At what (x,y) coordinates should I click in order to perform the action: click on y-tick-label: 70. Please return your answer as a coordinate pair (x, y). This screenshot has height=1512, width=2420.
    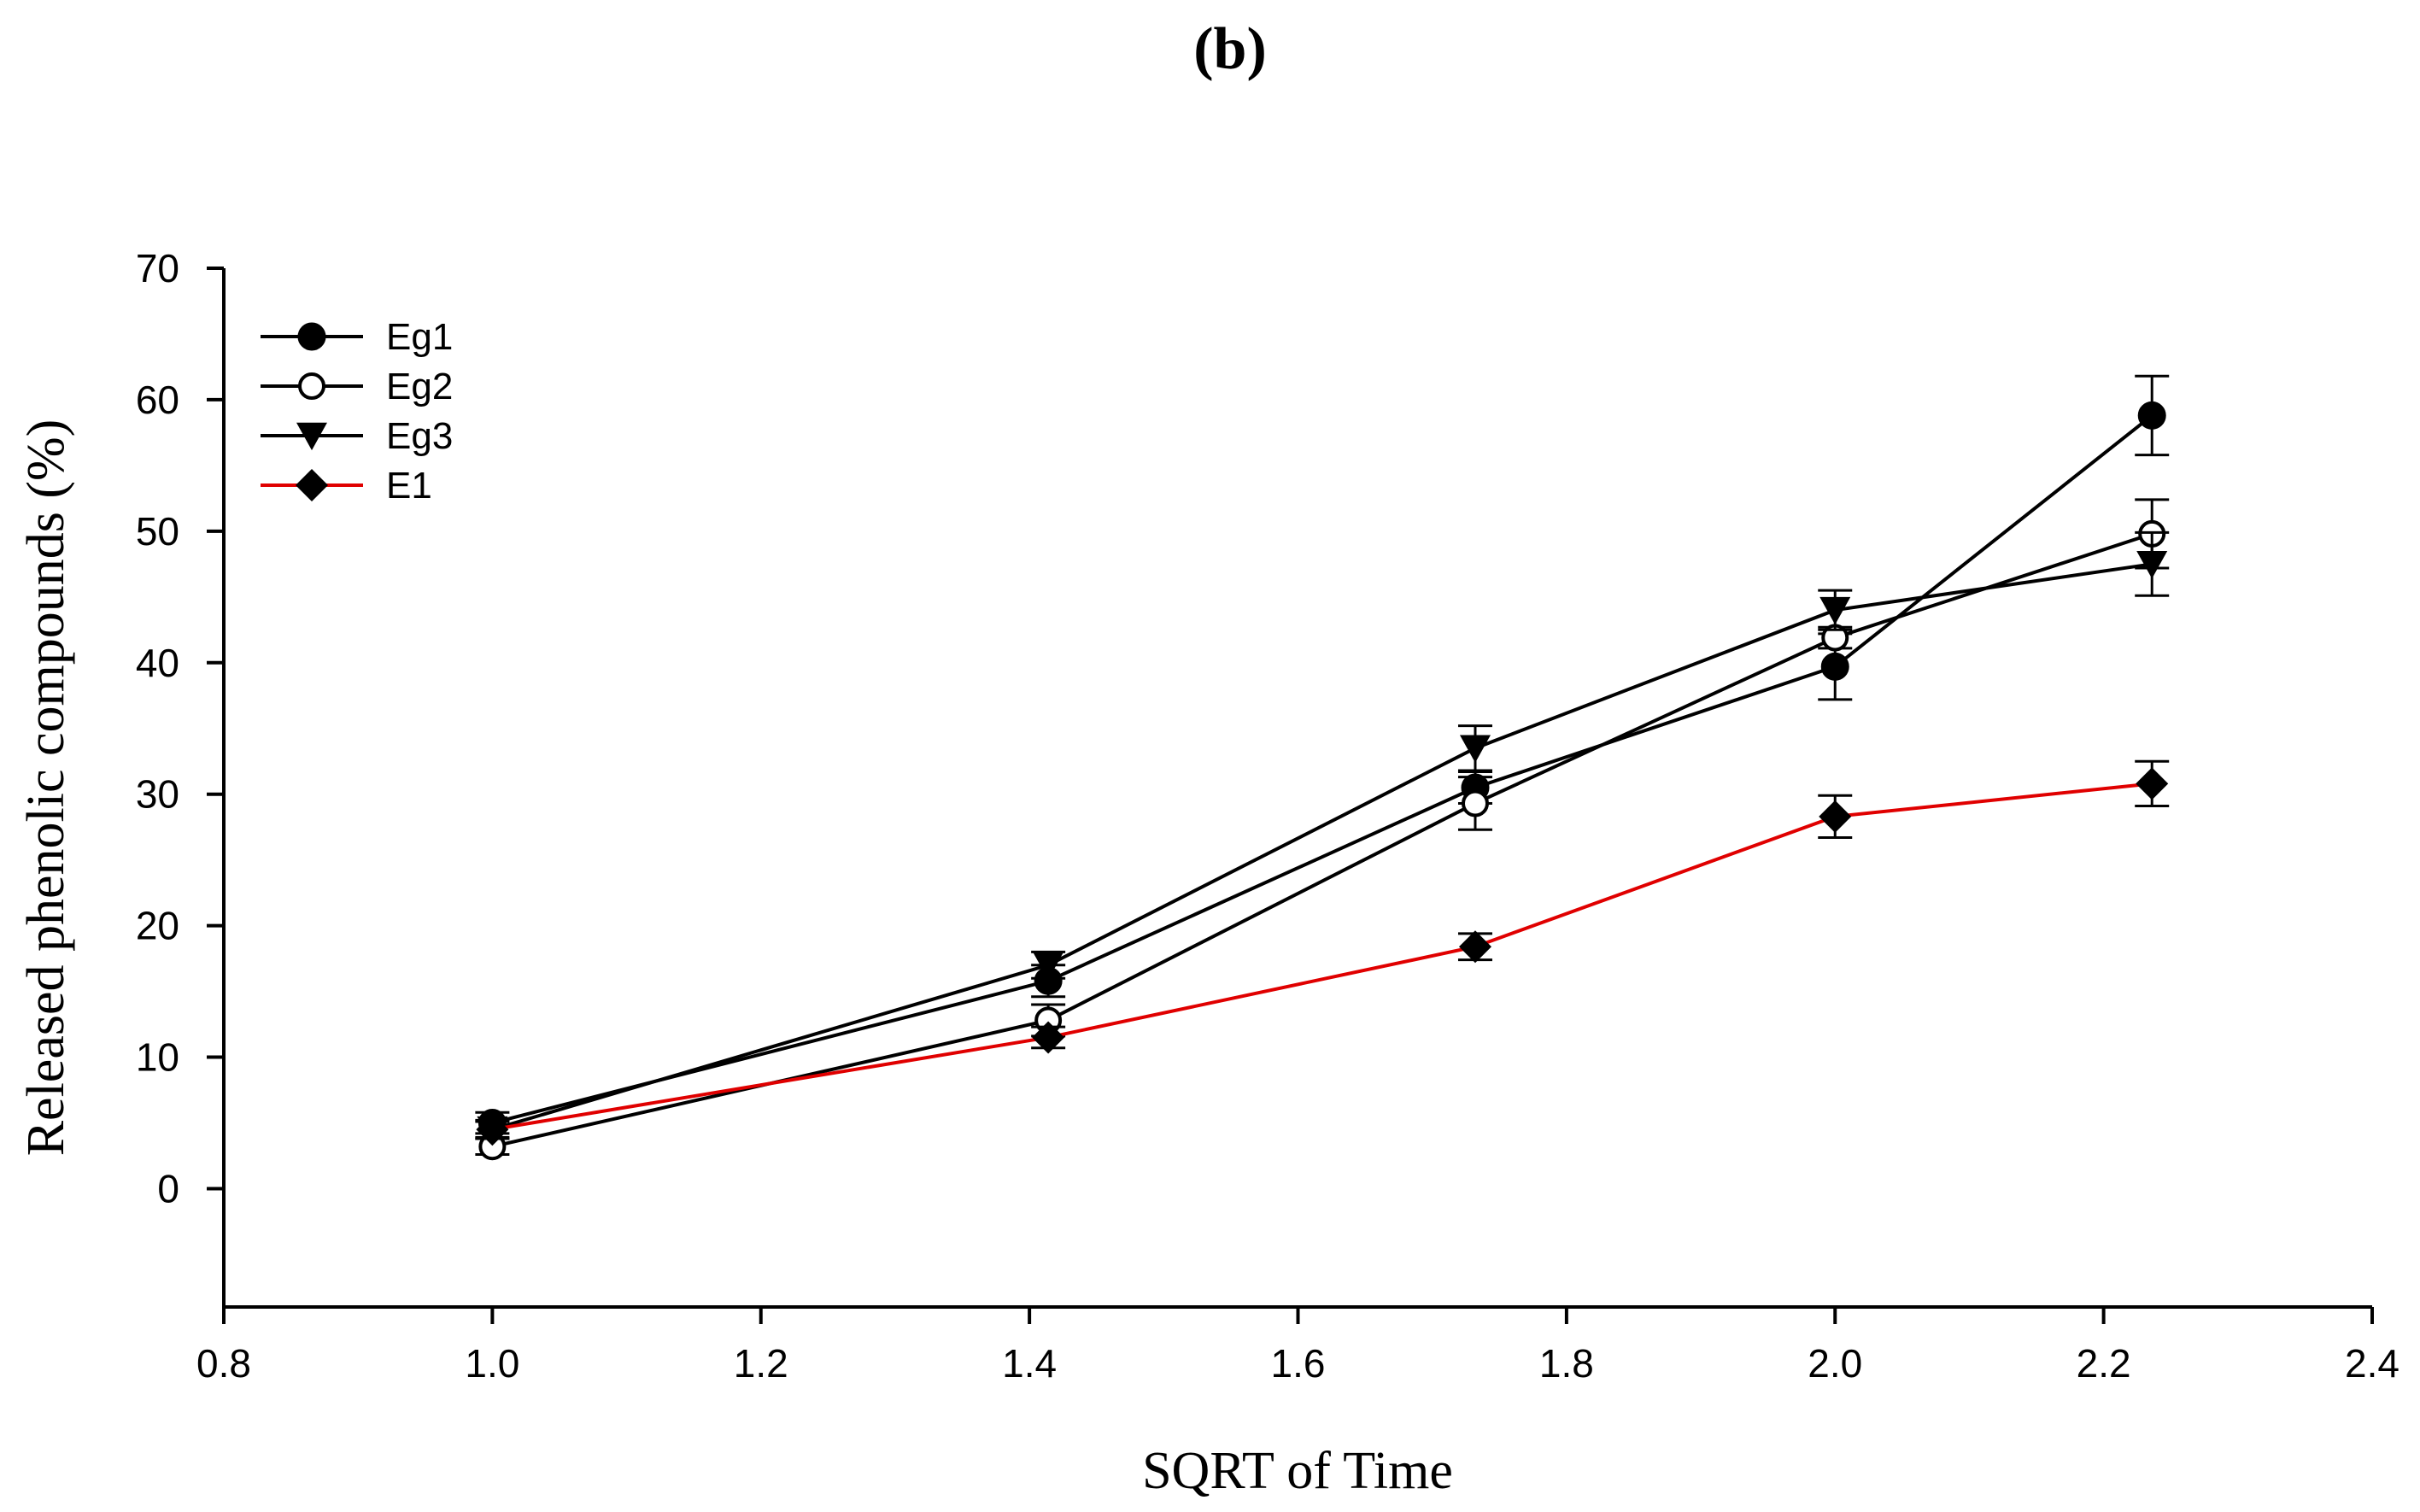
    Looking at the image, I should click on (157, 268).